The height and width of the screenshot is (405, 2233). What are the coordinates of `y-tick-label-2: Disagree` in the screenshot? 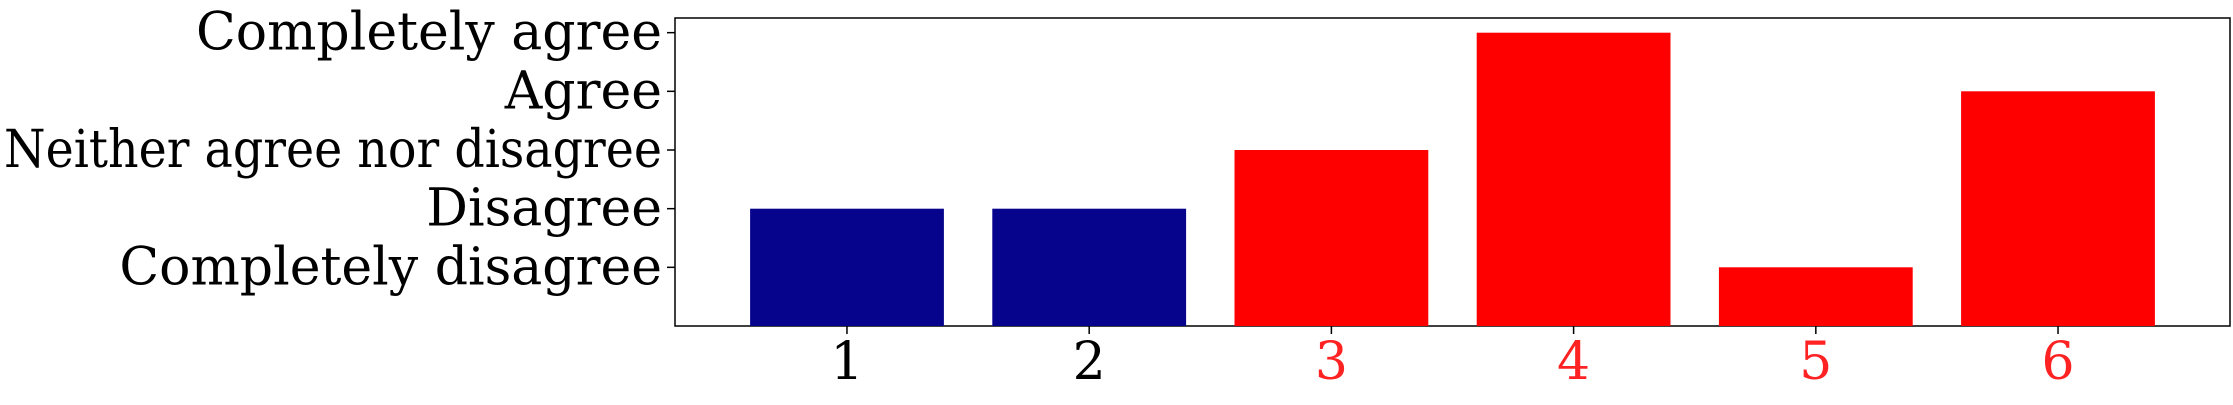 It's located at (544, 209).